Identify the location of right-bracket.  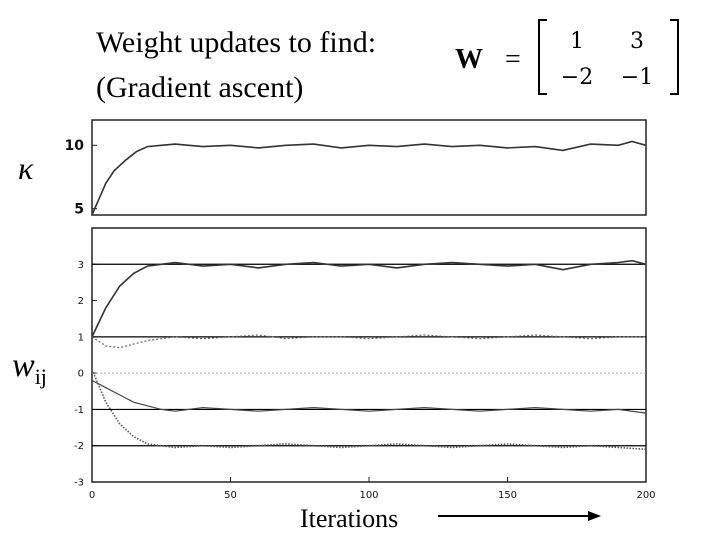
(674, 57).